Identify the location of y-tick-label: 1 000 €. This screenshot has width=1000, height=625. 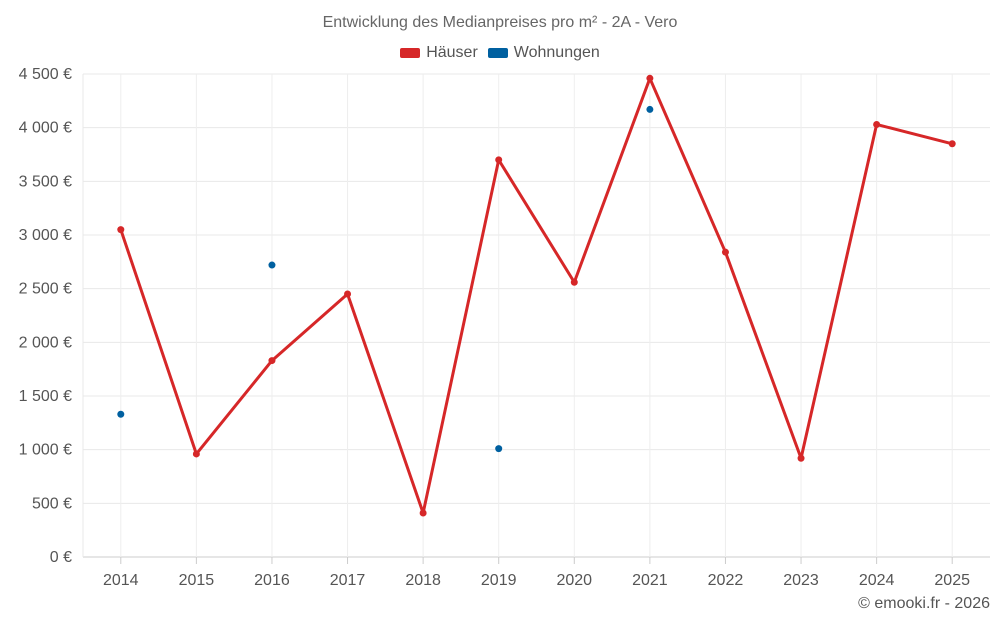
(45, 450).